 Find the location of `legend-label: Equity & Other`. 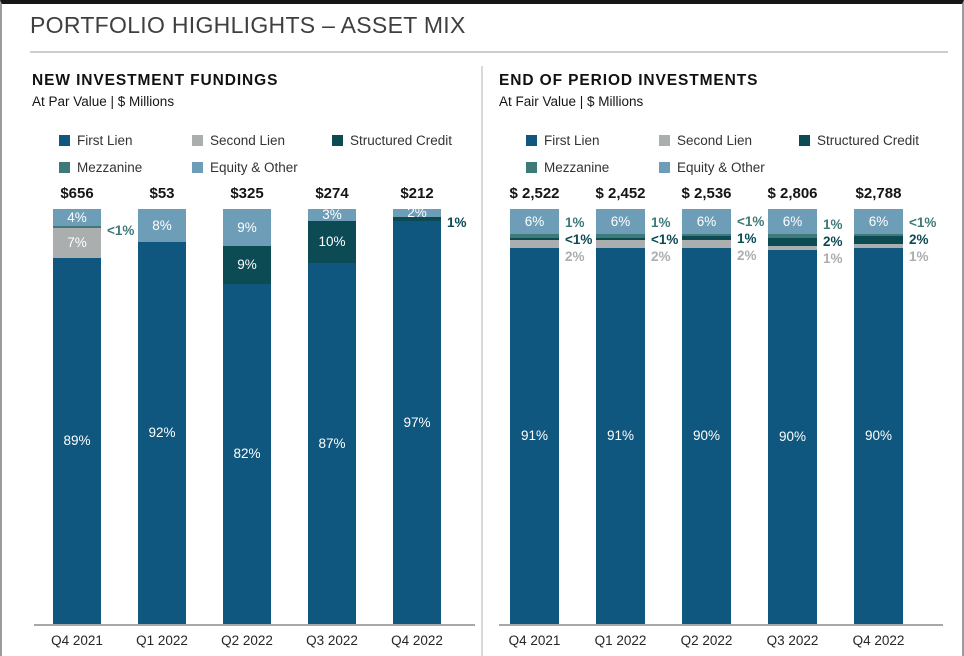

legend-label: Equity & Other is located at coordinates (721, 167).